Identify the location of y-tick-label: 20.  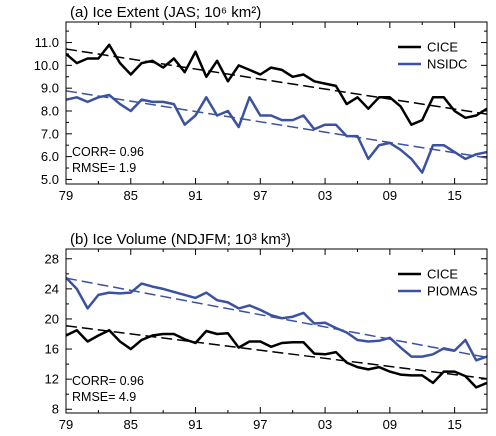
(52, 318).